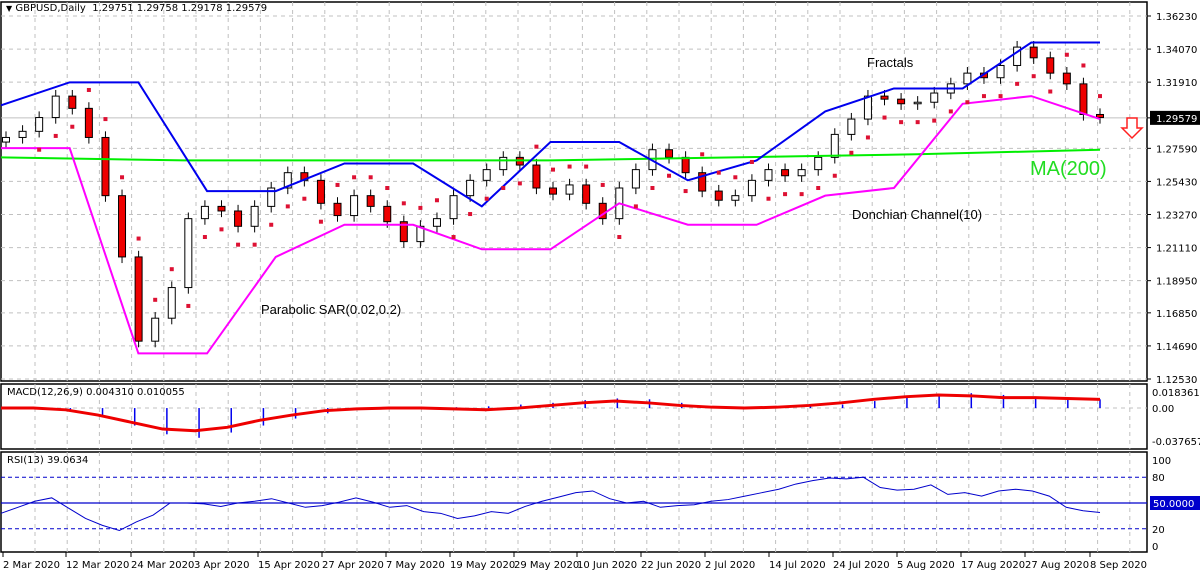 The height and width of the screenshot is (579, 1200). What do you see at coordinates (1155, 547) in the screenshot?
I see `rsi-tick-label: 0` at bounding box center [1155, 547].